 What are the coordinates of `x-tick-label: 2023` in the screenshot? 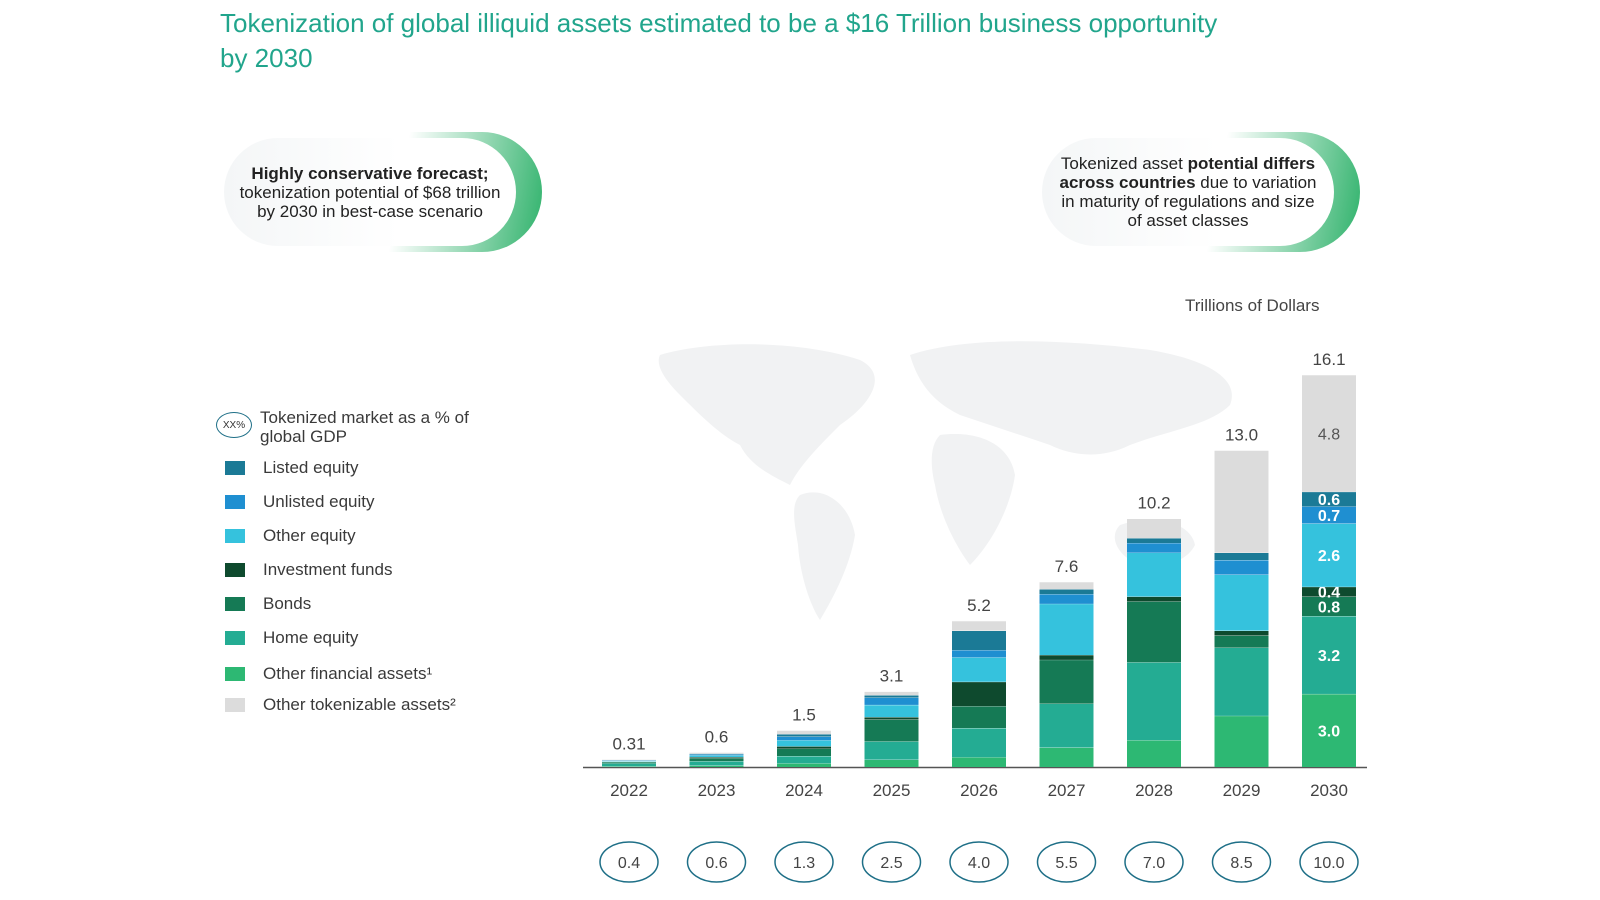 It's located at (717, 790).